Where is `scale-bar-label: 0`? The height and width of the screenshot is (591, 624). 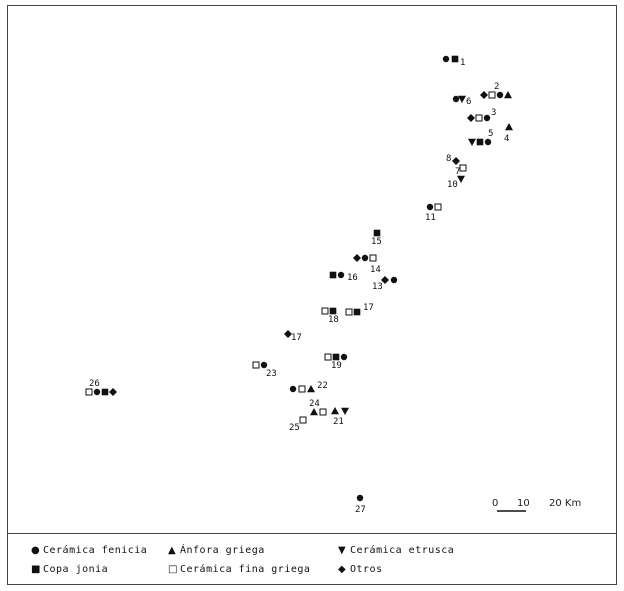
scale-bar-label: 0 is located at coordinates (495, 503).